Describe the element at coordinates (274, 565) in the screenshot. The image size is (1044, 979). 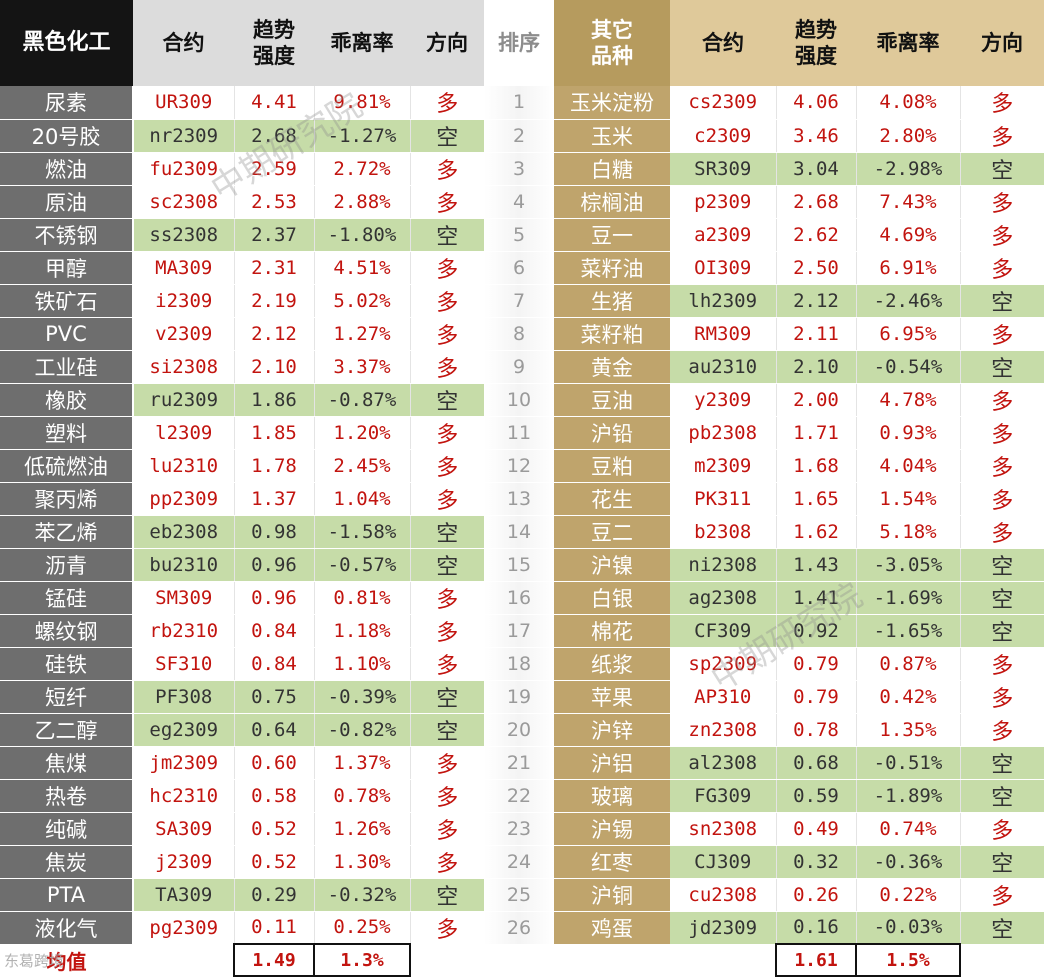
I see `left-trend-strength: 0.96` at that location.